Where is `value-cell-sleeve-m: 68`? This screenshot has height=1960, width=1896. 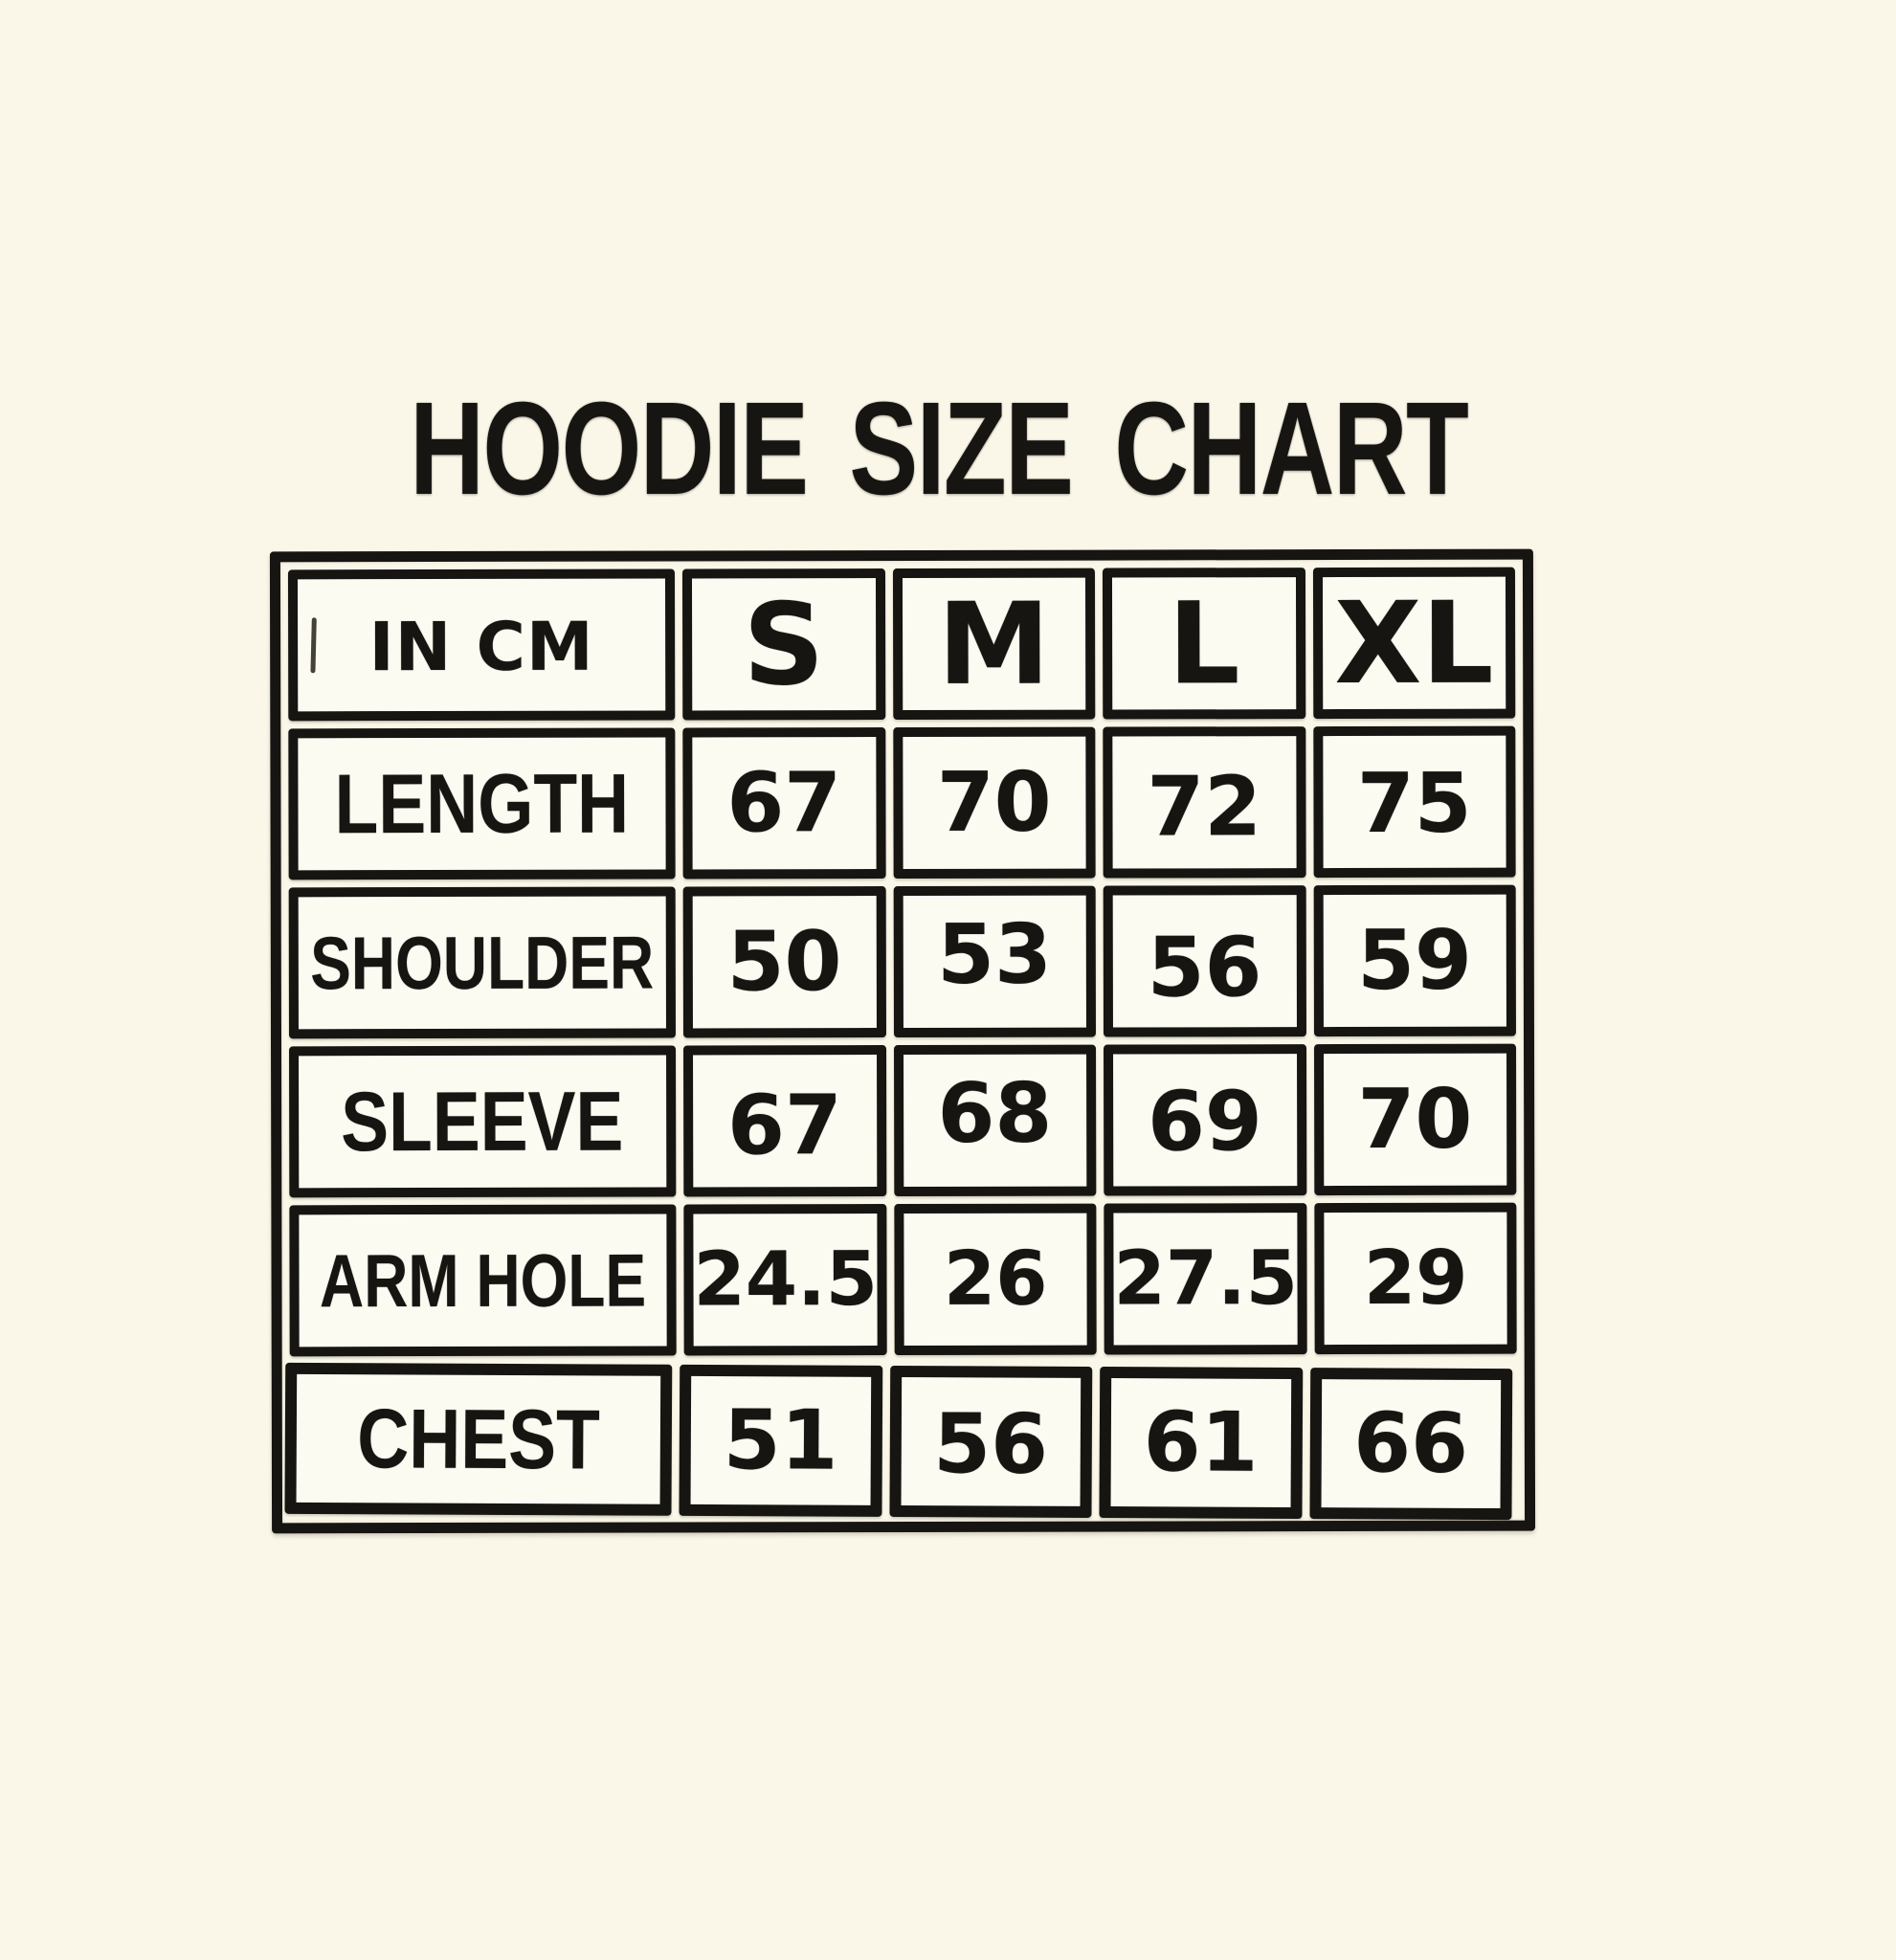 value-cell-sleeve-m: 68 is located at coordinates (995, 1120).